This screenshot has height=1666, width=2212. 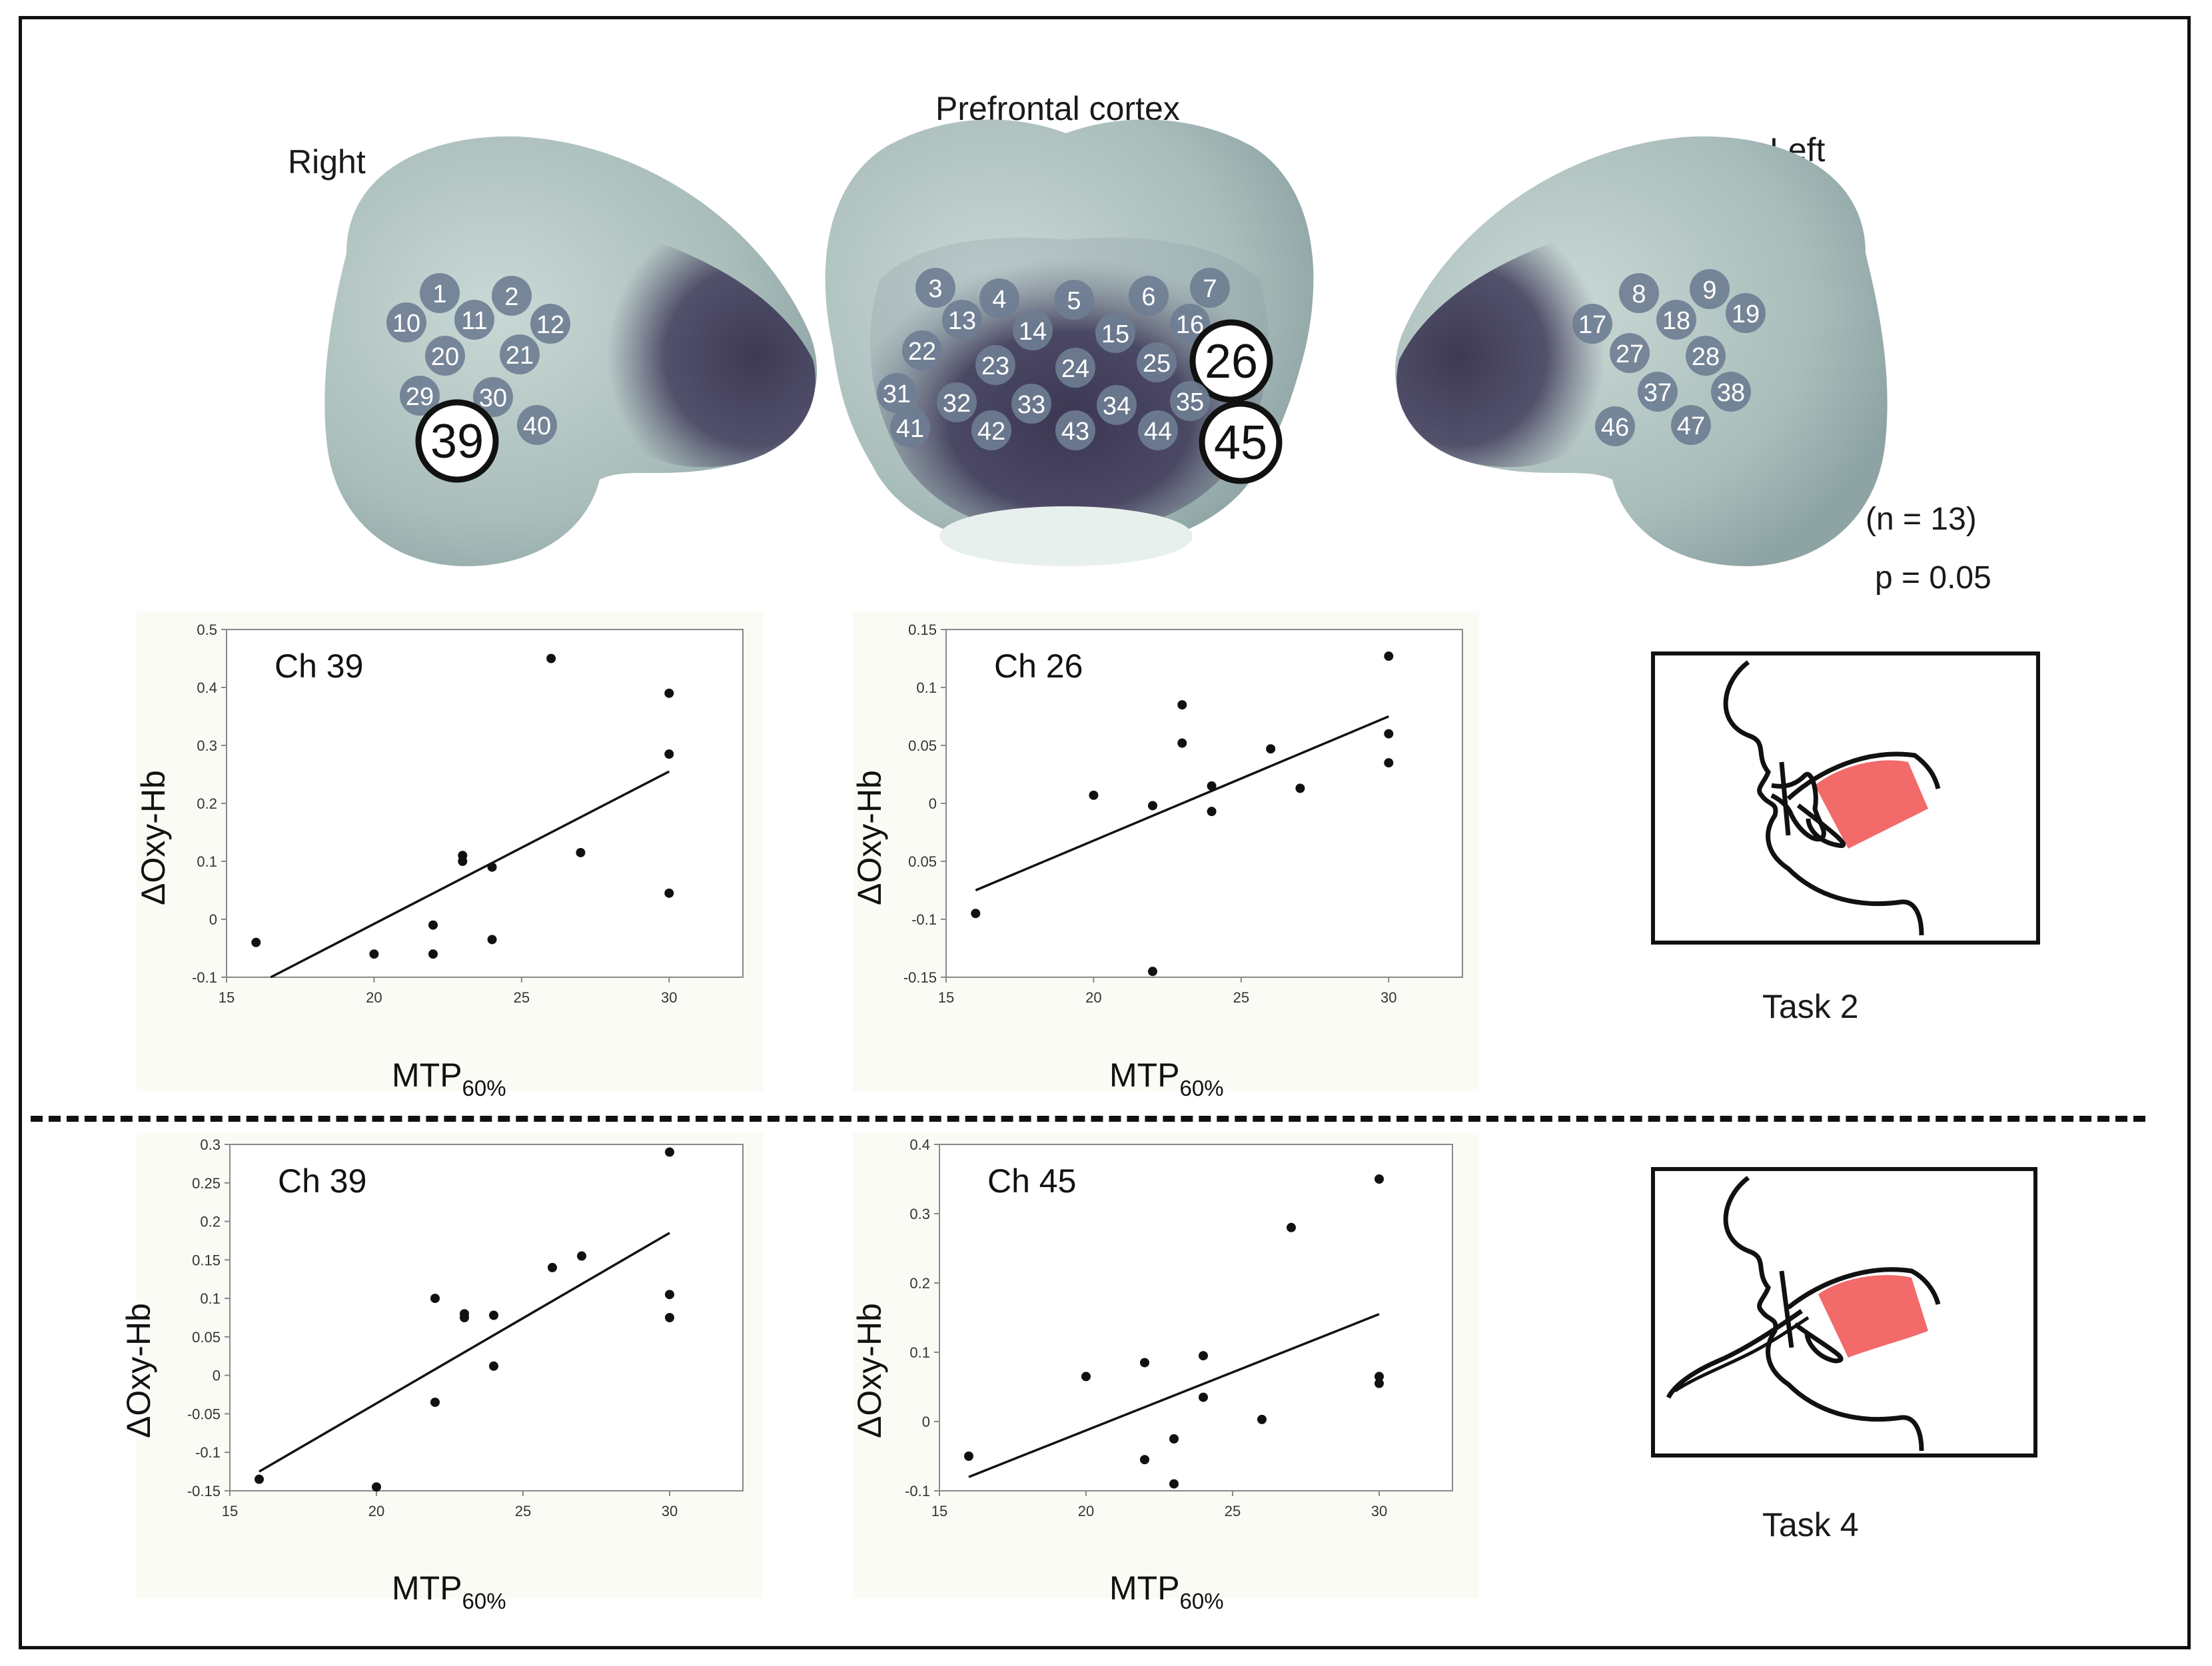 I want to click on channel-label-40: 40, so click(x=537, y=426).